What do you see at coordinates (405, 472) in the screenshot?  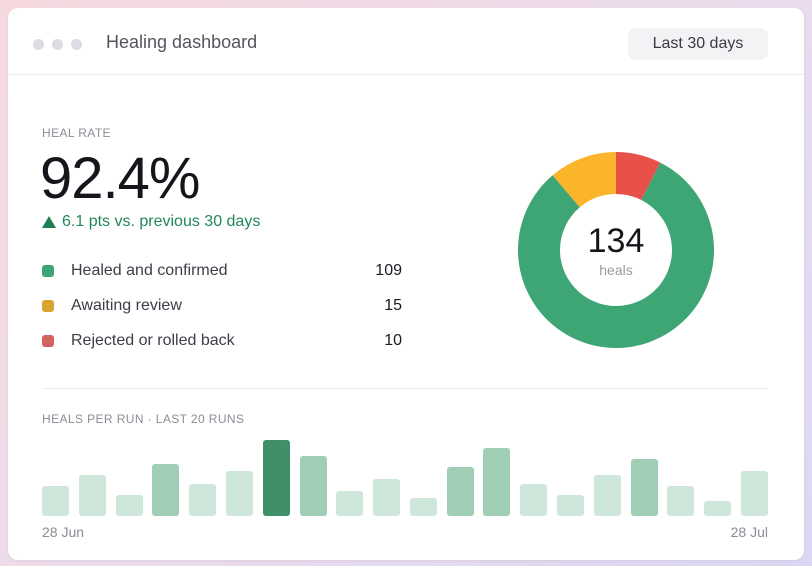 I see `runs-bar-chart` at bounding box center [405, 472].